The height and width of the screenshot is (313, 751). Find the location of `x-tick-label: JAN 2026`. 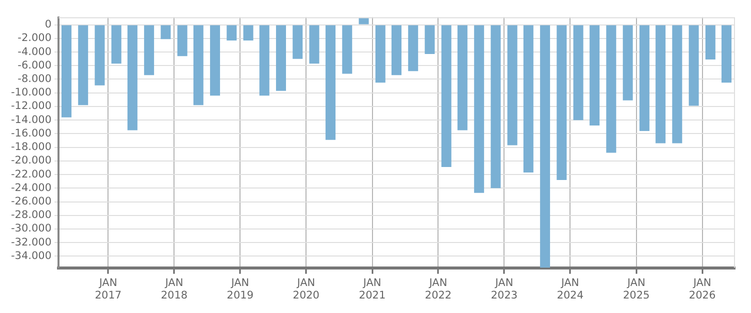

x-tick-label: JAN 2026 is located at coordinates (702, 289).